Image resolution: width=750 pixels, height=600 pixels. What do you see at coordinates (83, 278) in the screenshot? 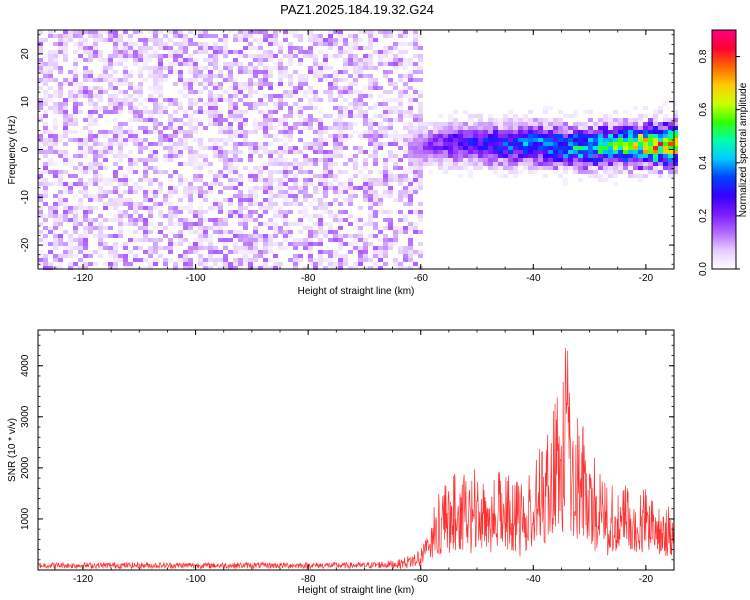
I see `x-tick-label: -120` at bounding box center [83, 278].